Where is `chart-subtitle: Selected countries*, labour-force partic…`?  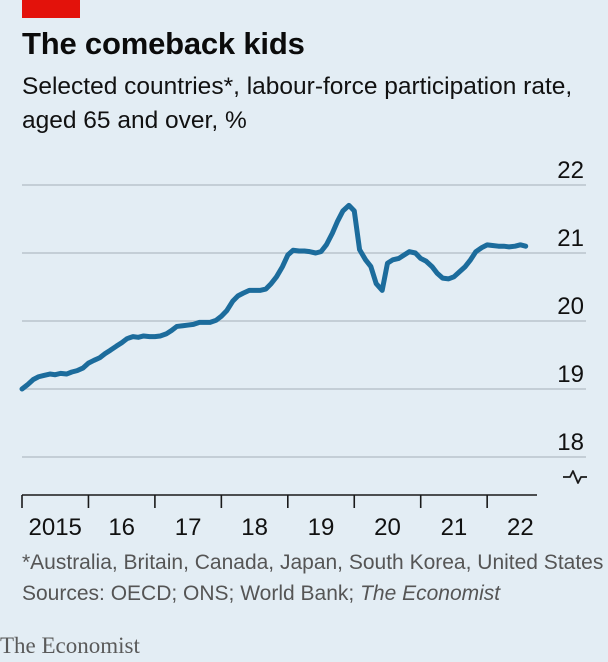 chart-subtitle: Selected countries*, labour-force partic… is located at coordinates (297, 103).